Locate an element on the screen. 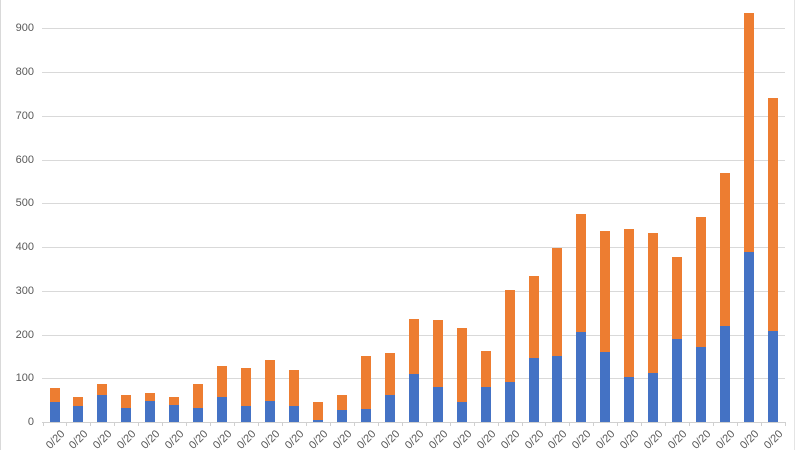 This screenshot has width=800, height=465. y-tick-label: 200 is located at coordinates (24, 334).